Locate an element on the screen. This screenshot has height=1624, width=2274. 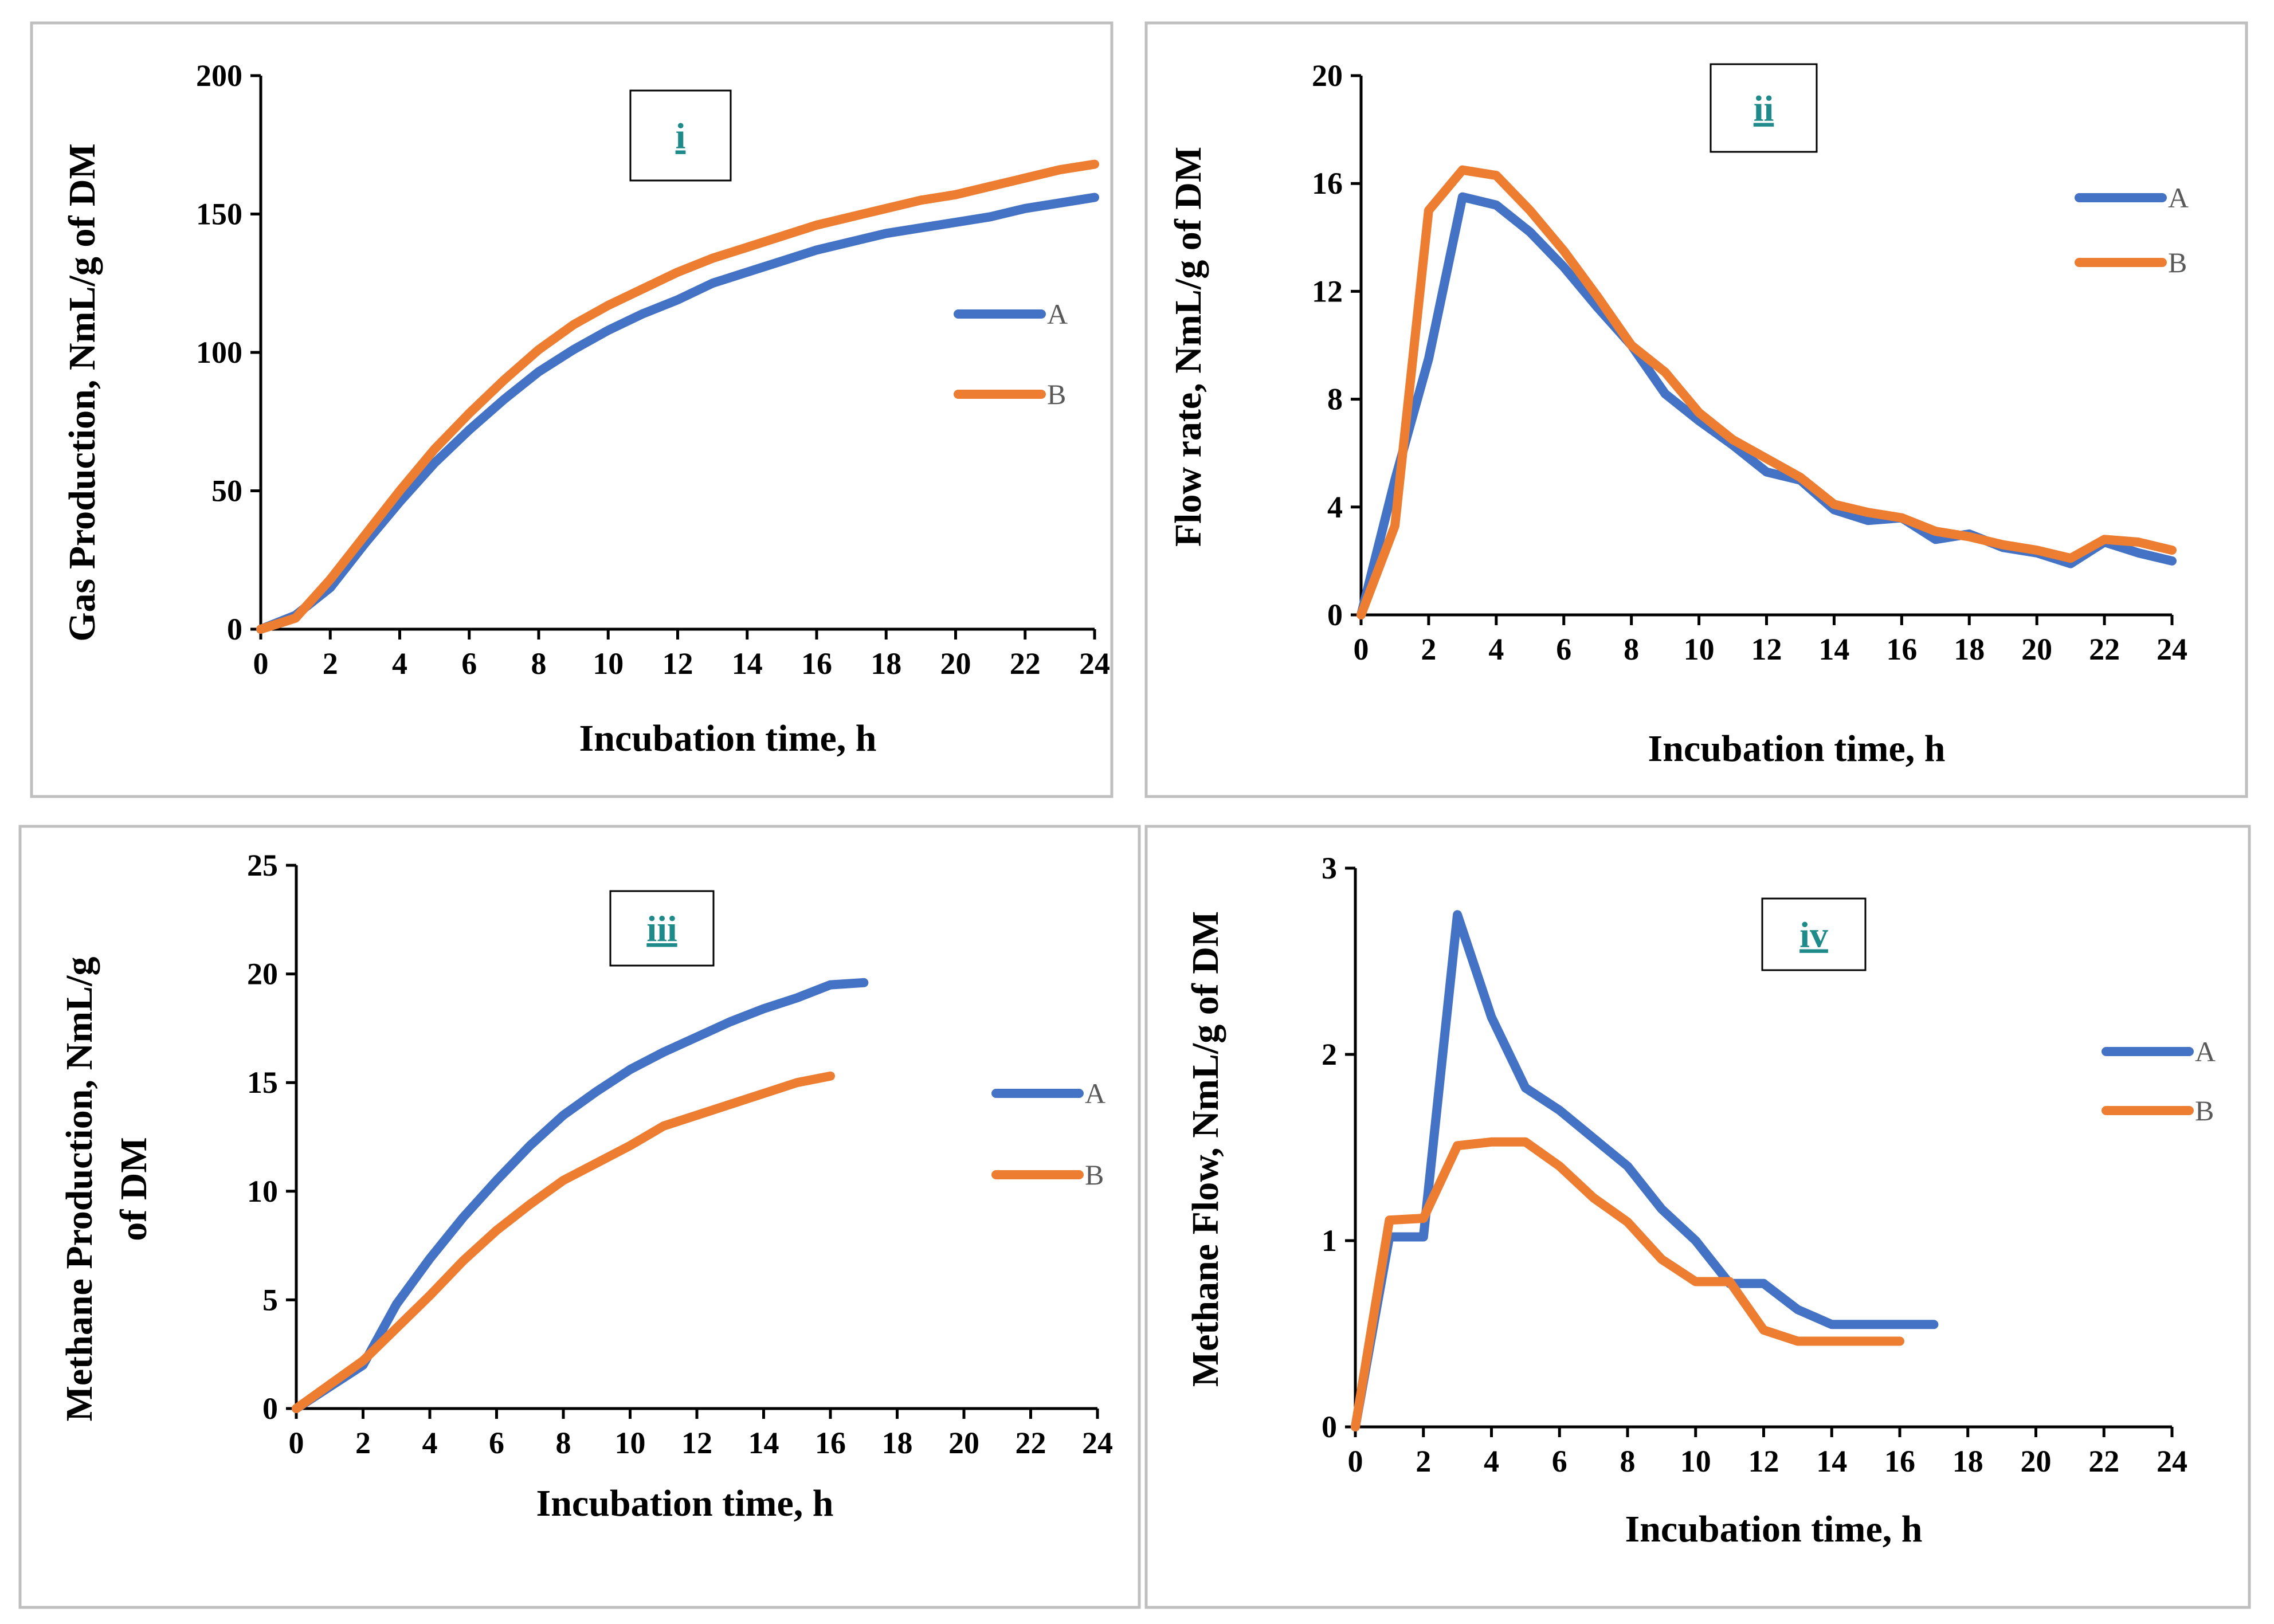
y-axis-title: Gas Production, NmL/g of DM is located at coordinates (82, 392).